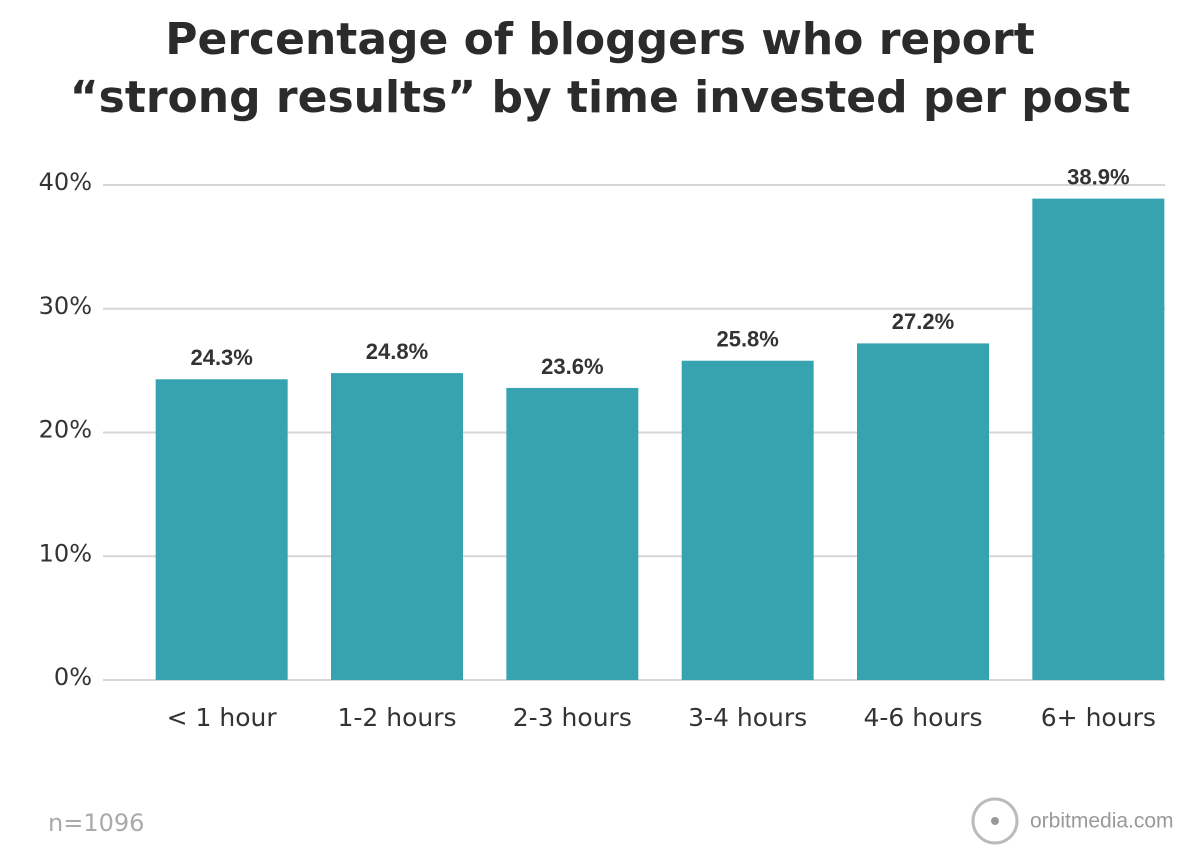  Describe the element at coordinates (397, 351) in the screenshot. I see `value-label: 24.8%` at that location.